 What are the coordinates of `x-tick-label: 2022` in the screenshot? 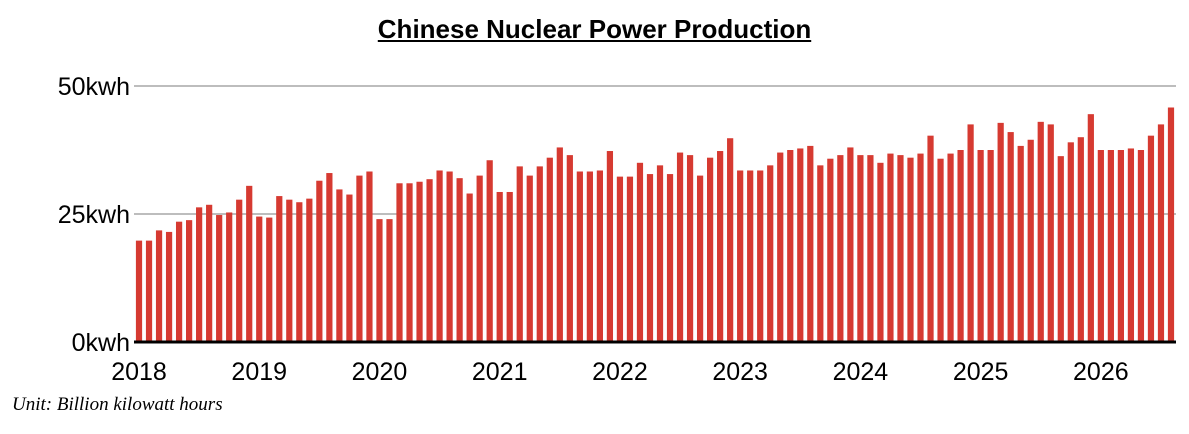 It's located at (620, 372).